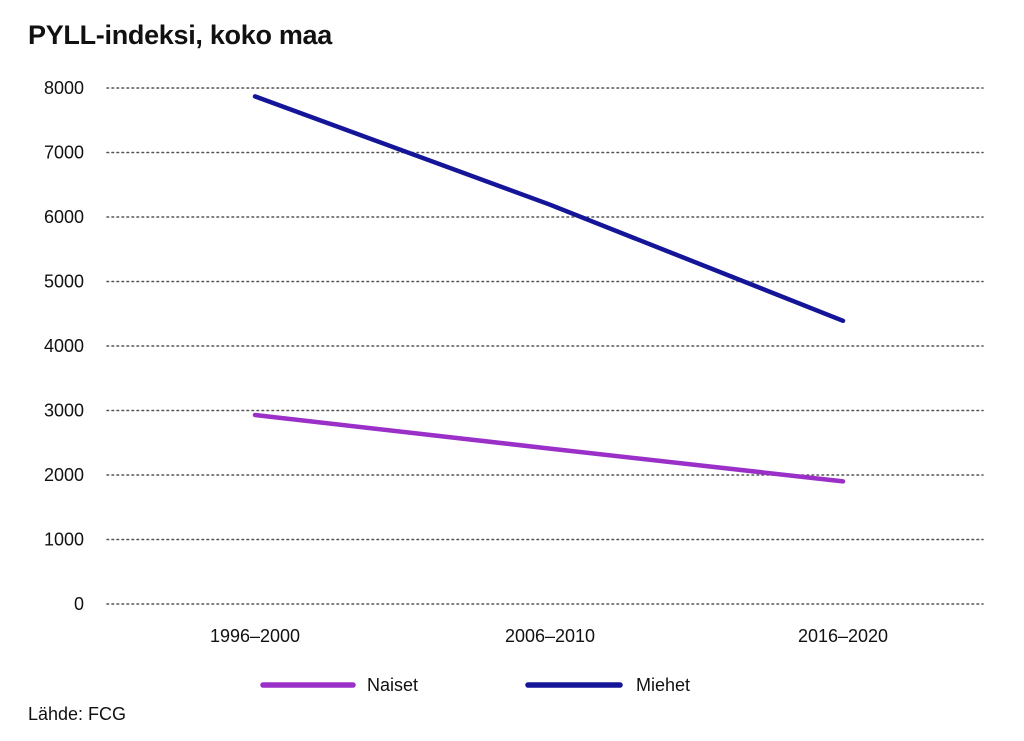 This screenshot has width=1024, height=741. What do you see at coordinates (255, 636) in the screenshot?
I see `x-tick-label: 1996–2000` at bounding box center [255, 636].